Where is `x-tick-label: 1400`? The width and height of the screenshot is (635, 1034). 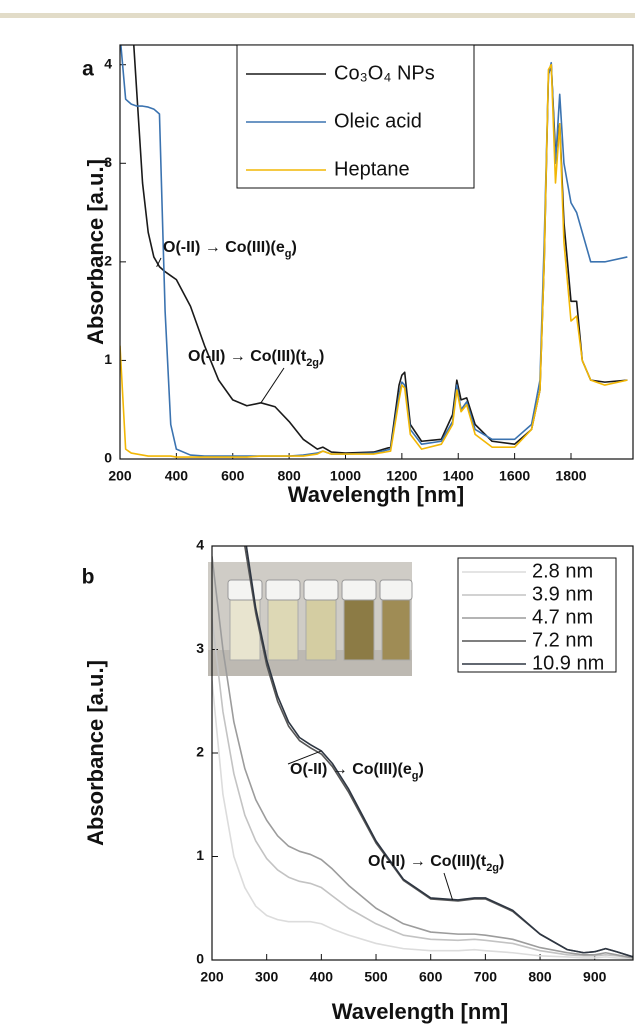
x-tick-label: 1400 is located at coordinates (458, 476).